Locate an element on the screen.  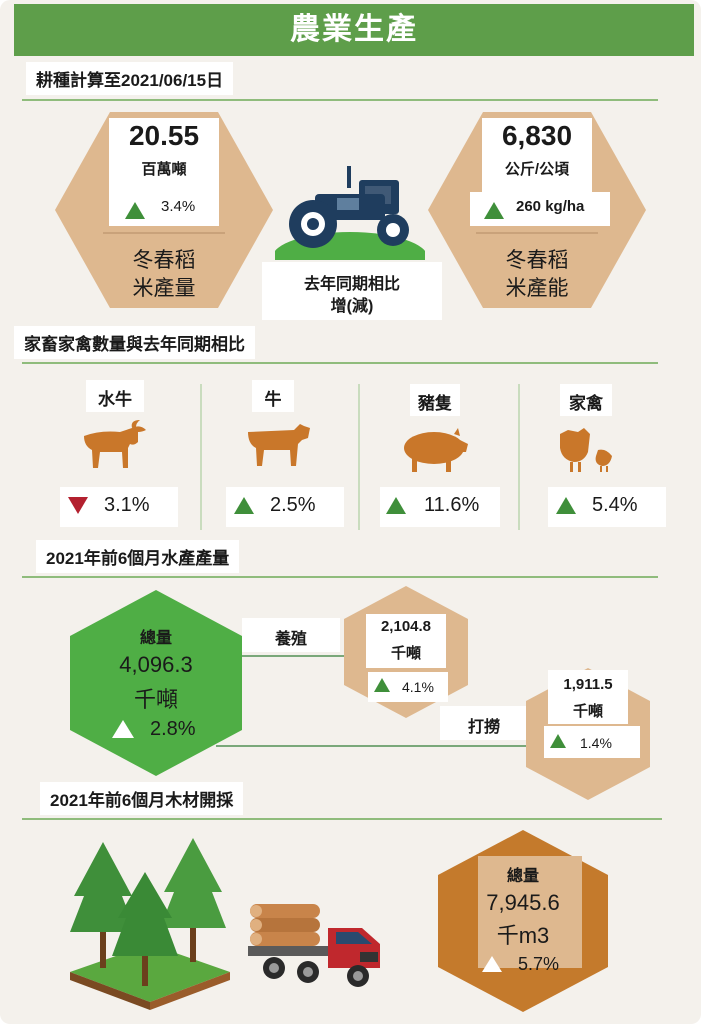
aquatic-total-label: 總量 is located at coordinates (155, 638).